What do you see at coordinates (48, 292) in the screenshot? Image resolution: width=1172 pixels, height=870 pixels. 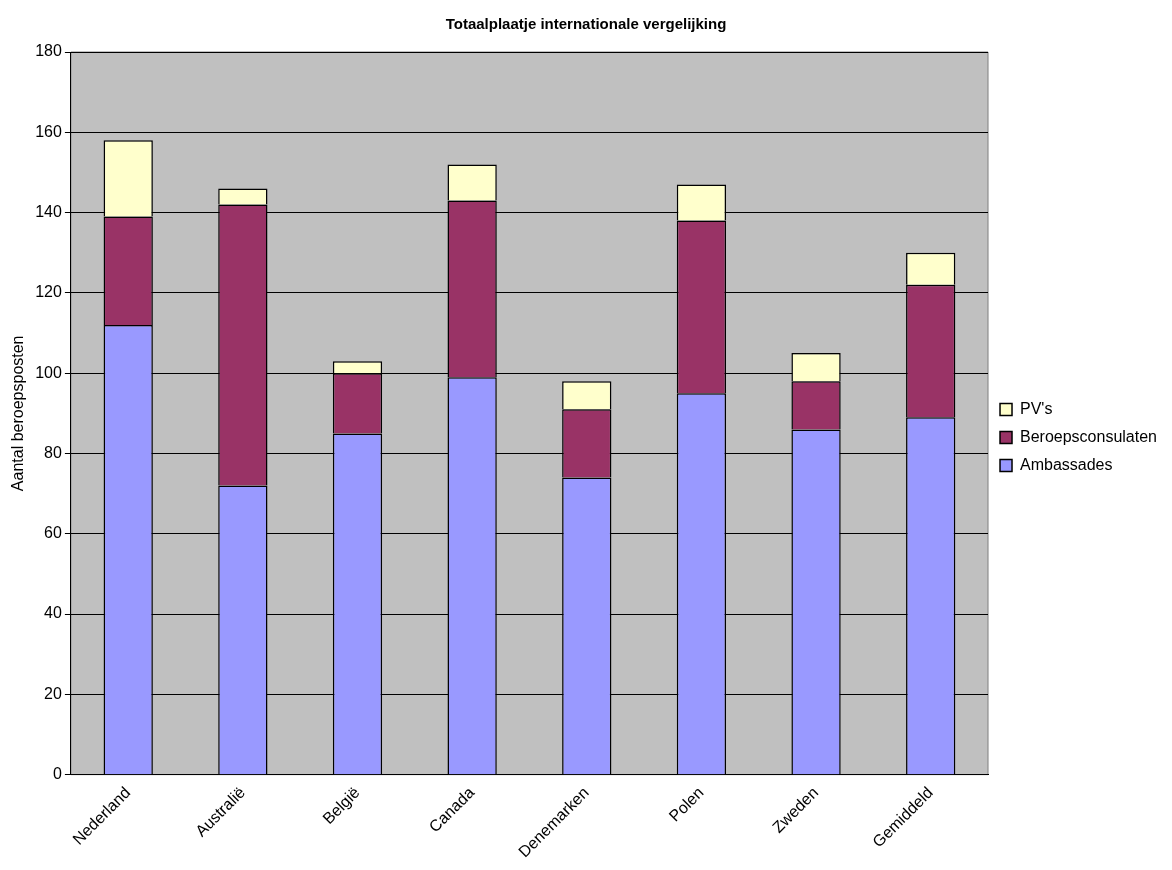 I see `y-tick-label: 120` at bounding box center [48, 292].